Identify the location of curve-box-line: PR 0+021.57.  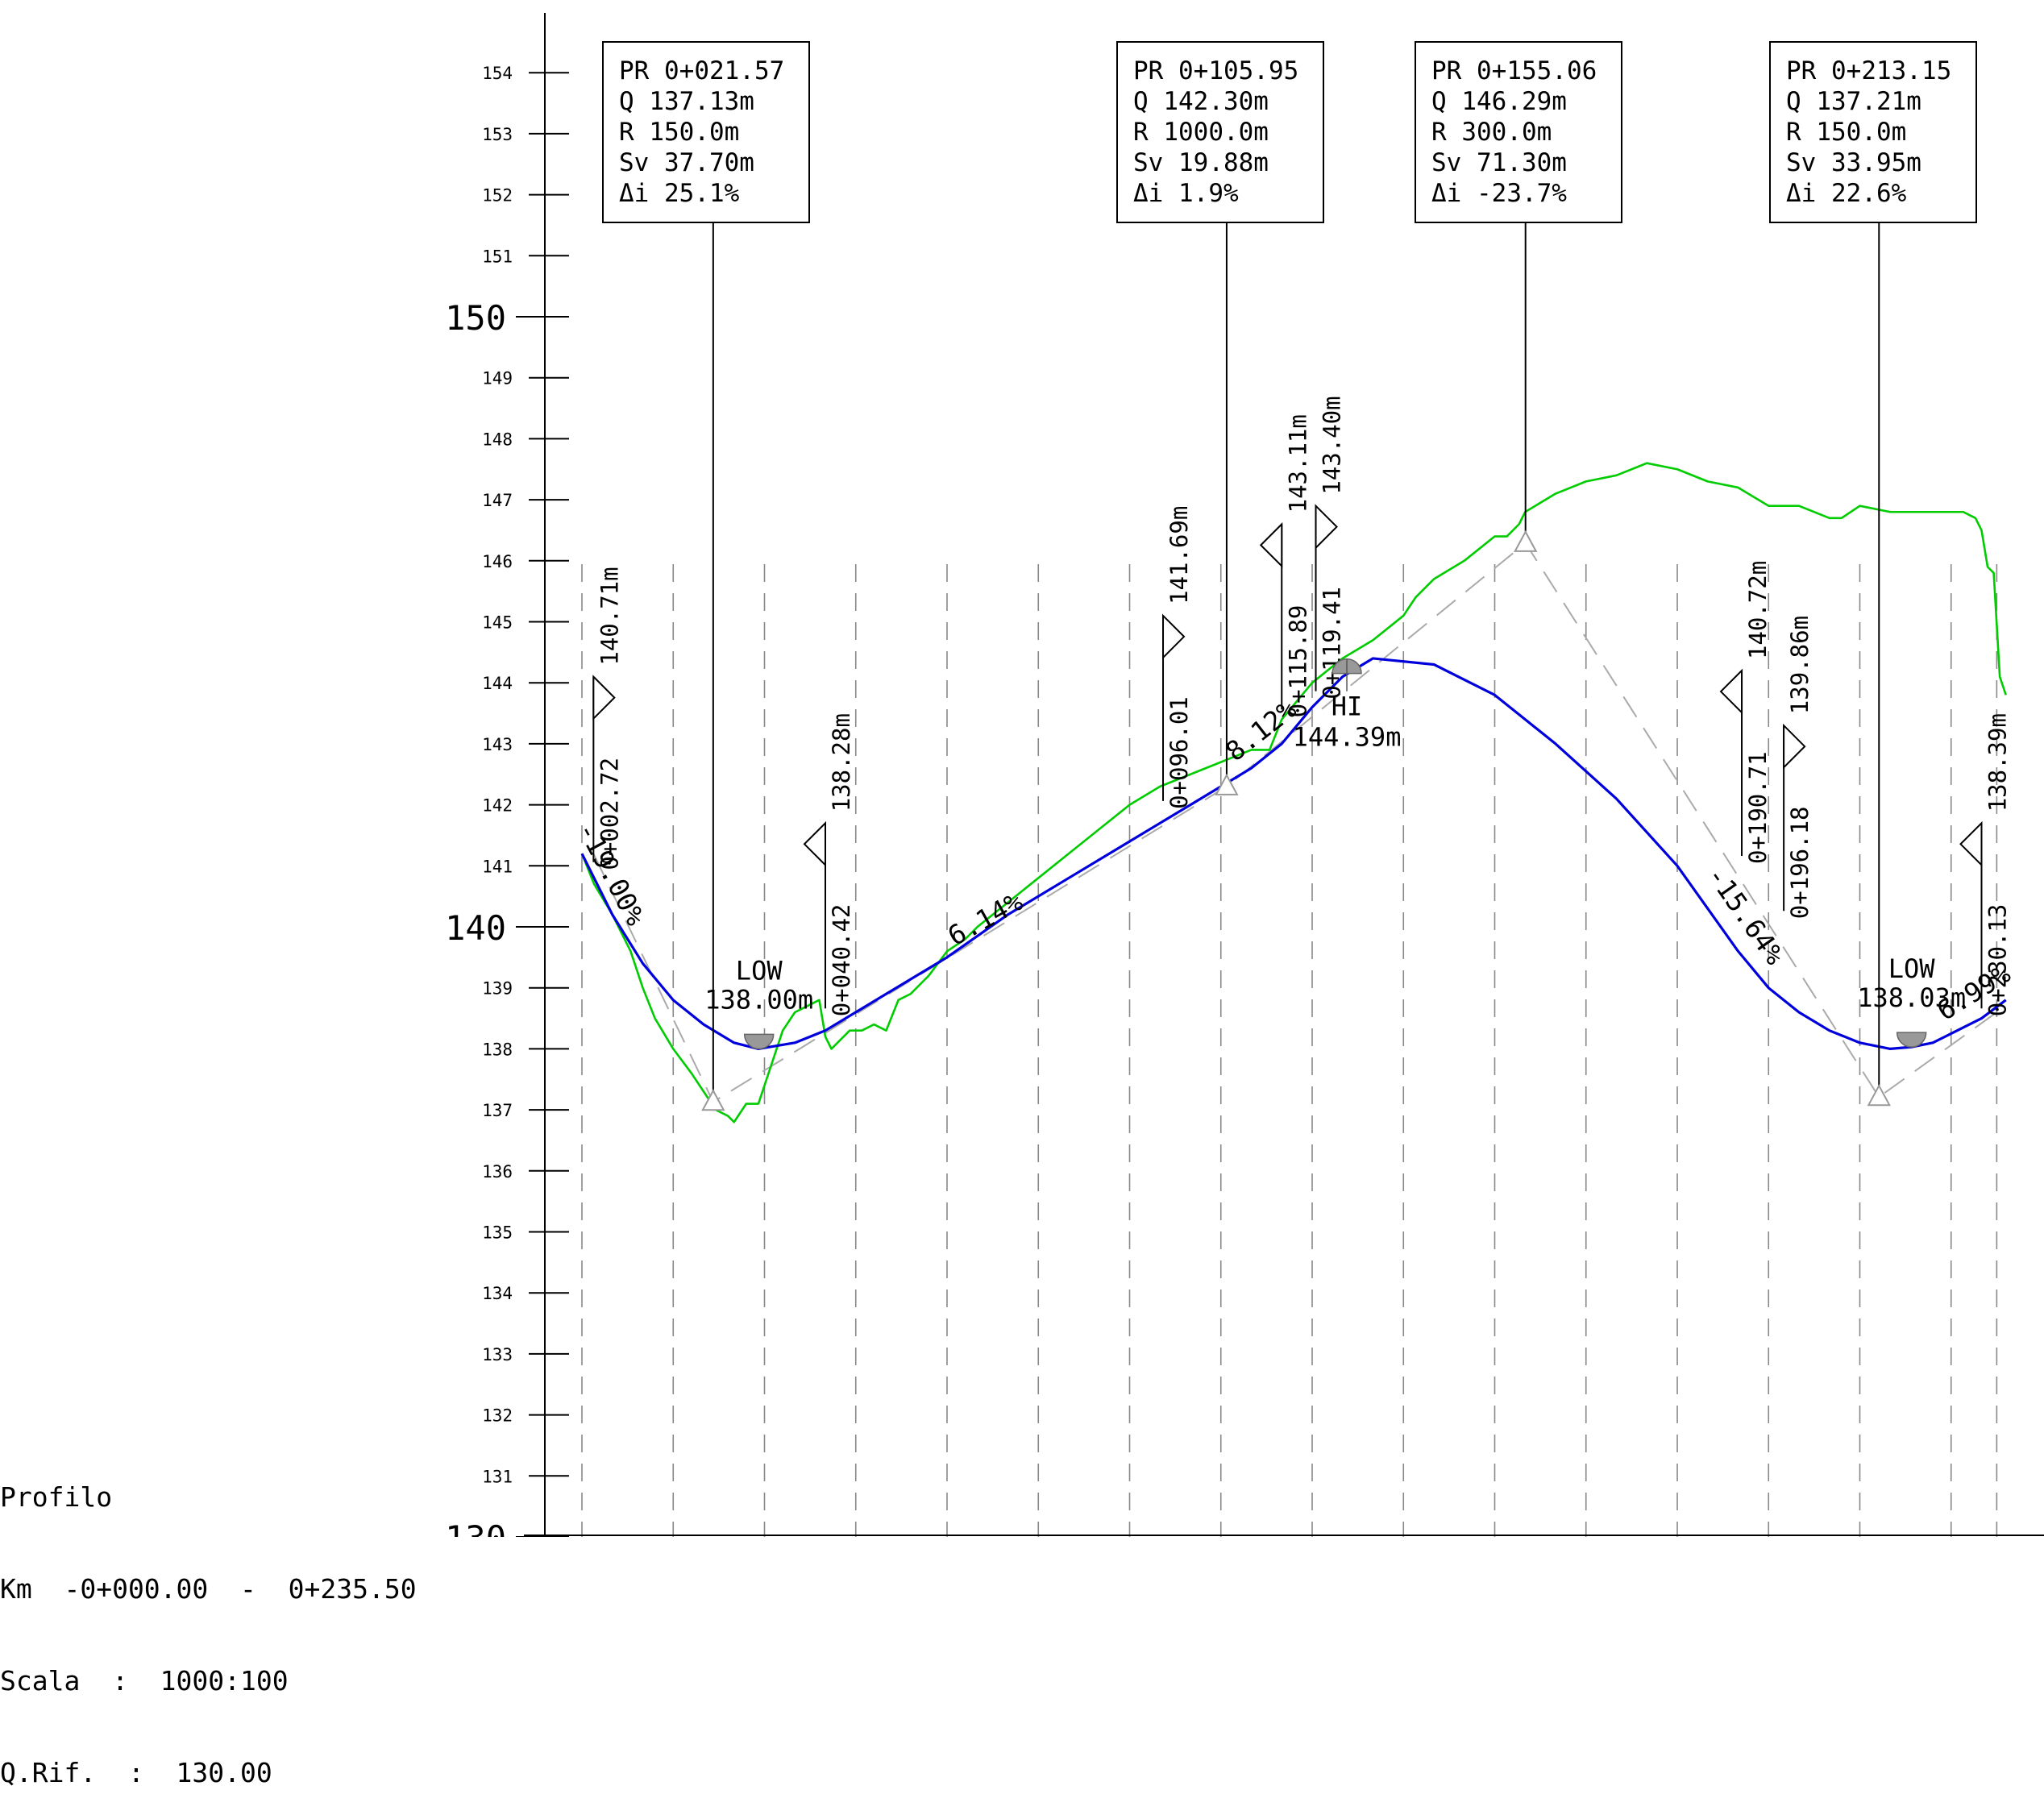
(701, 70).